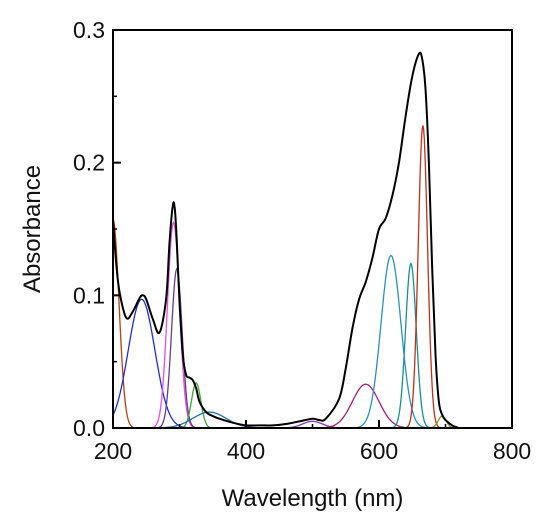  Describe the element at coordinates (89, 295) in the screenshot. I see `y-tick-label: 0.1` at that location.